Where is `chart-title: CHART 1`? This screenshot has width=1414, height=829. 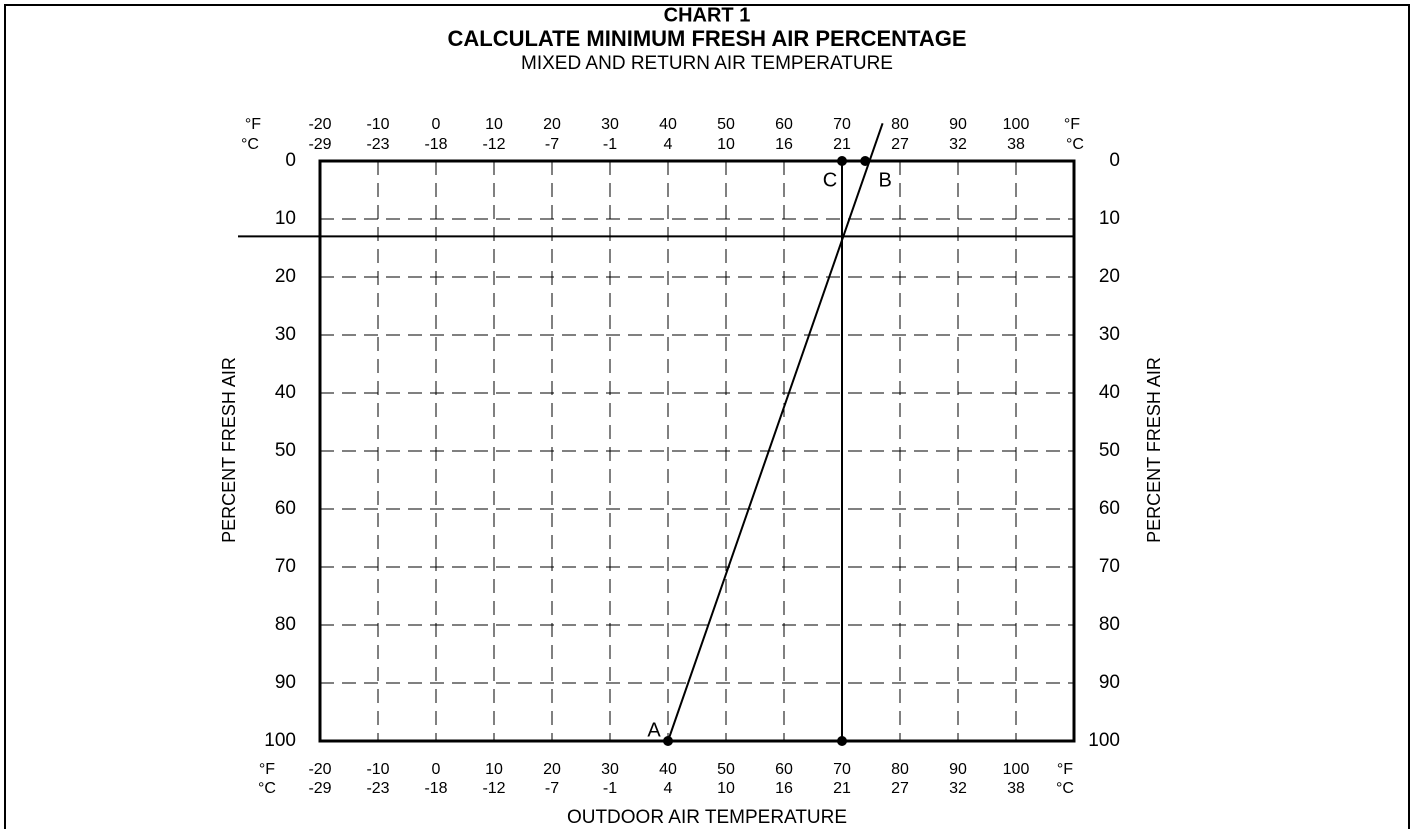
chart-title: CHART 1 is located at coordinates (707, 15).